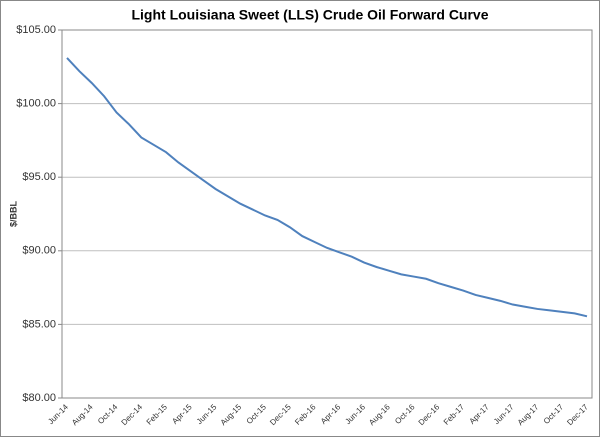  What do you see at coordinates (13, 214) in the screenshot?
I see `y-axis-label: $/BBL` at bounding box center [13, 214].